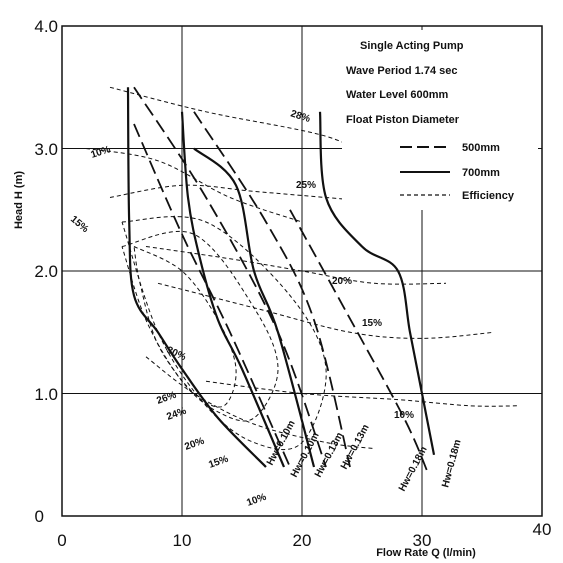 The height and width of the screenshot is (563, 563). I want to click on y-tick-2: 2.0, so click(46, 271).